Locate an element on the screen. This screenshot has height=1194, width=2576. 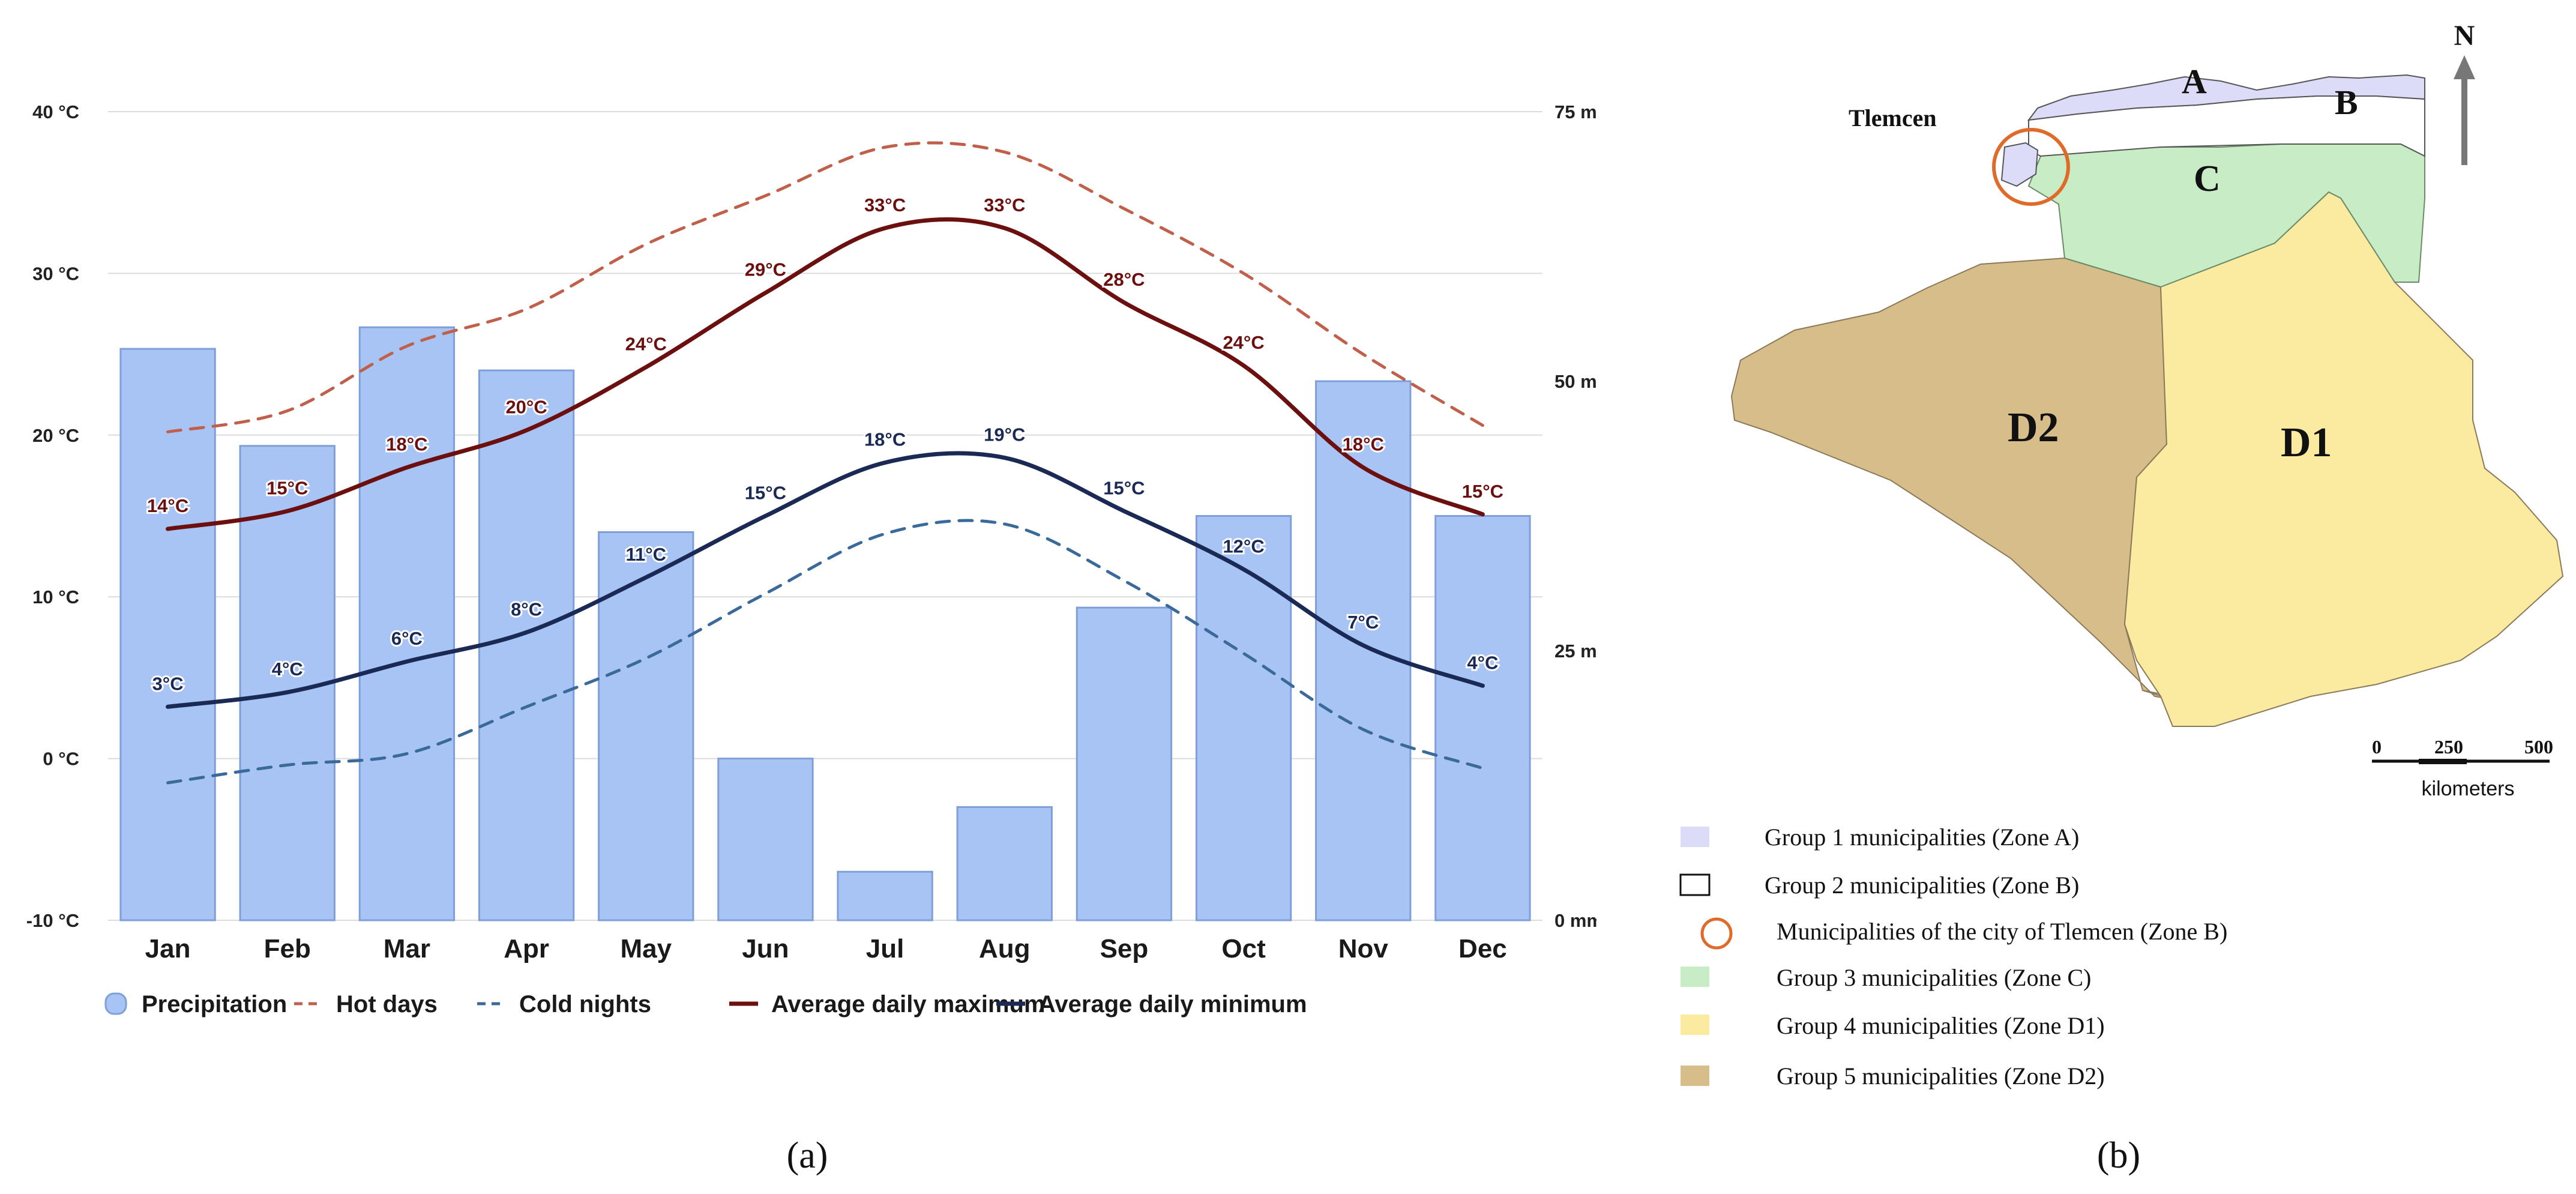
precipitation-bar-sep is located at coordinates (1124, 763).